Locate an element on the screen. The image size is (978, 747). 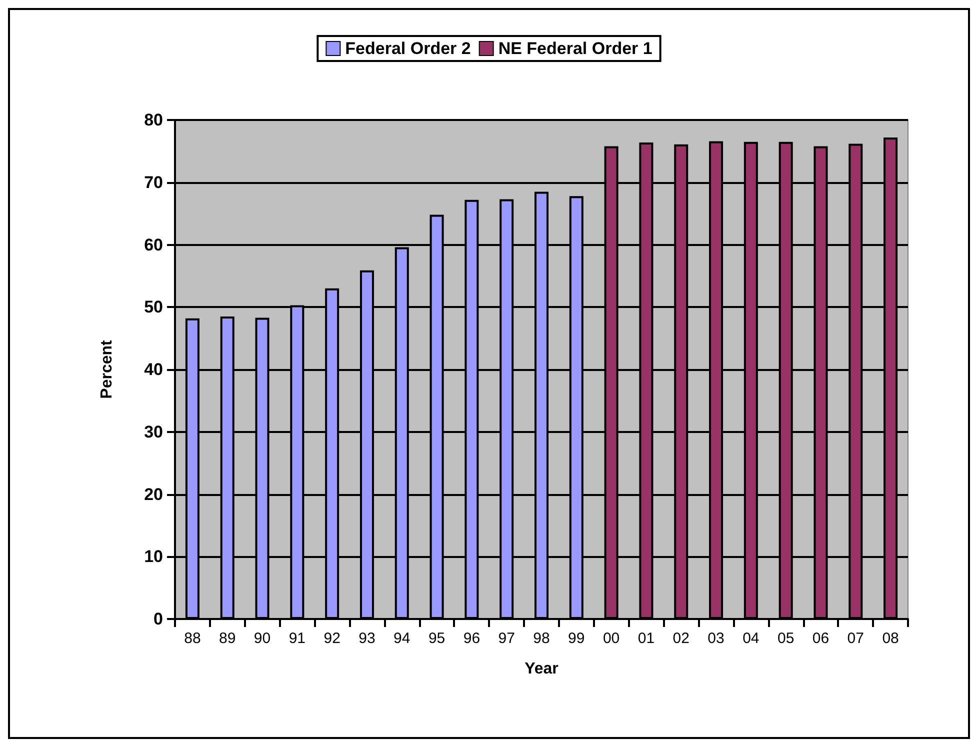
x-tick-label: 94 is located at coordinates (402, 638).